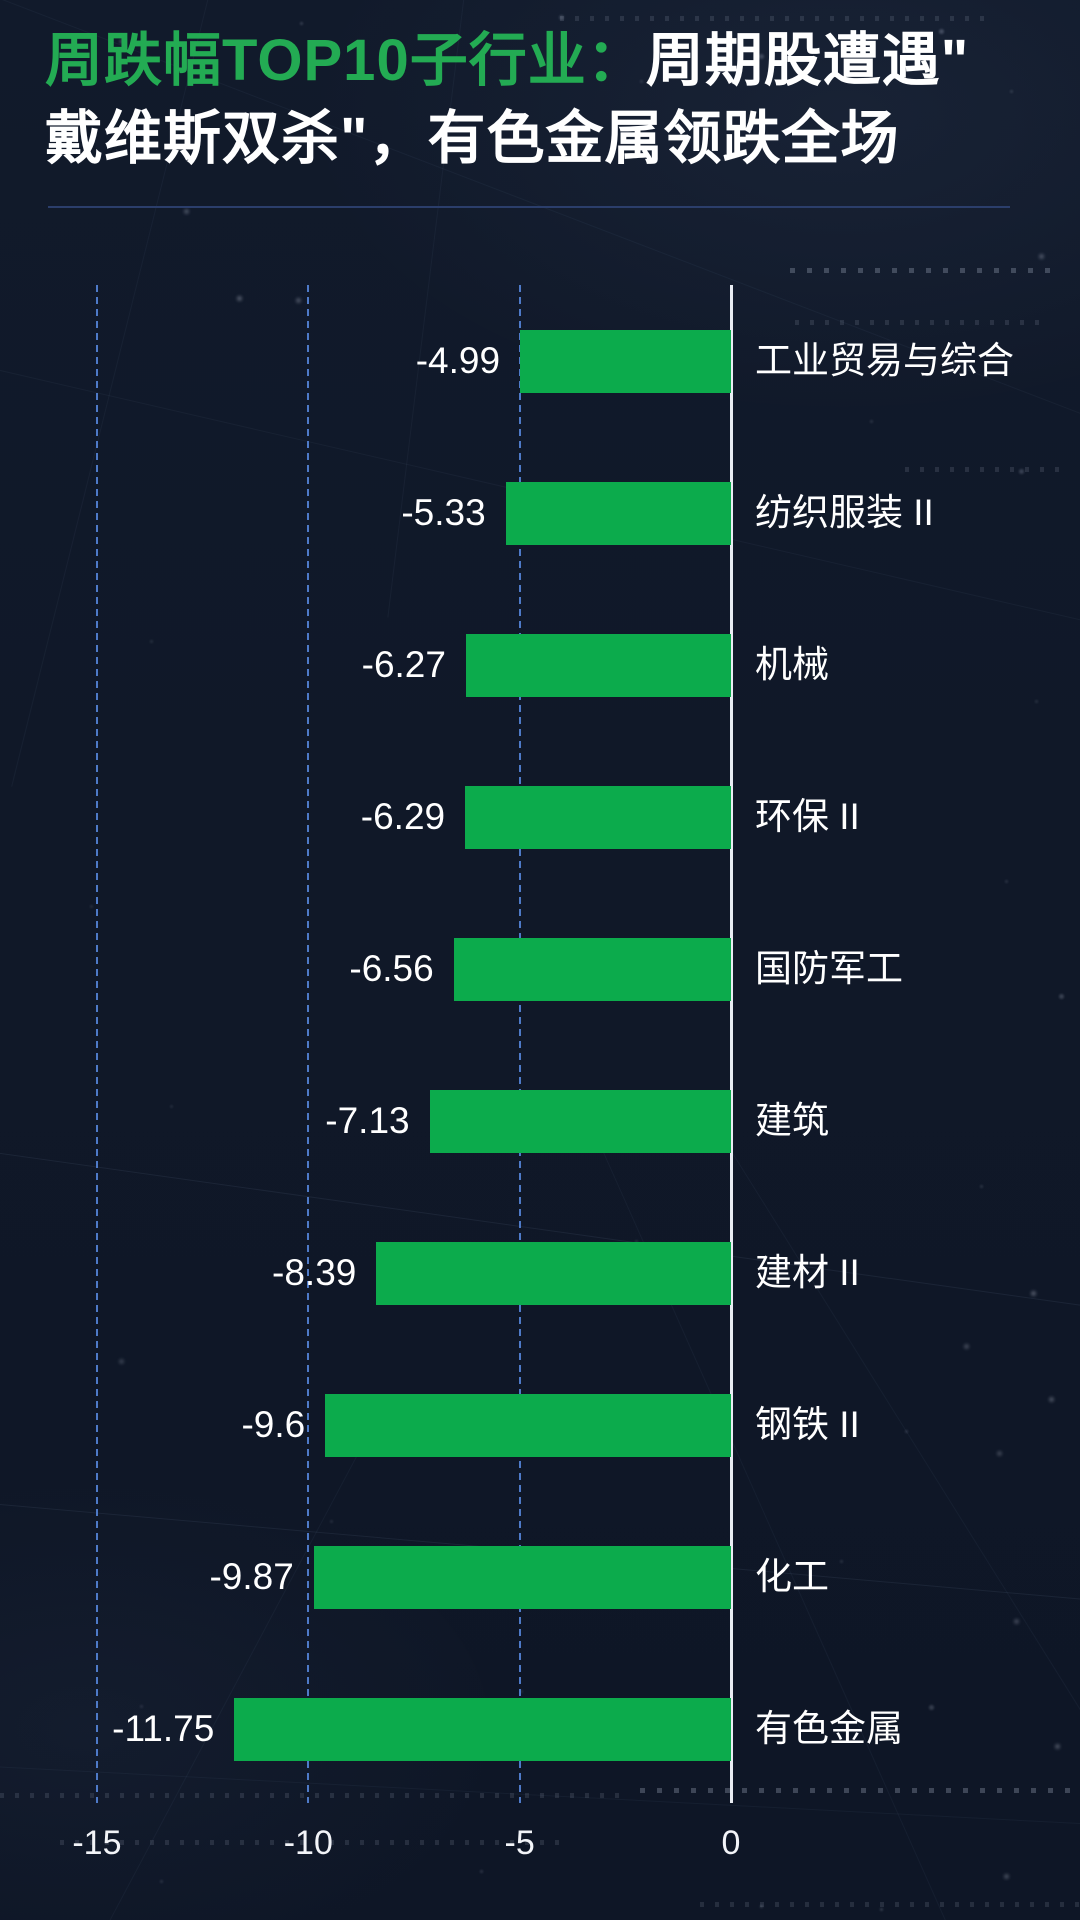 The width and height of the screenshot is (1080, 1920). What do you see at coordinates (807, 1272) in the screenshot?
I see `bar-category-label: 建材 II` at bounding box center [807, 1272].